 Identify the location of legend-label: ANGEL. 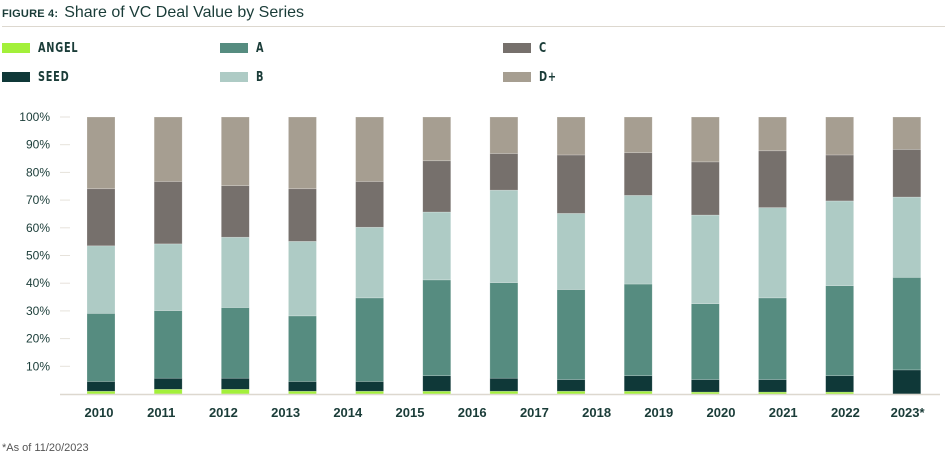
(58, 48).